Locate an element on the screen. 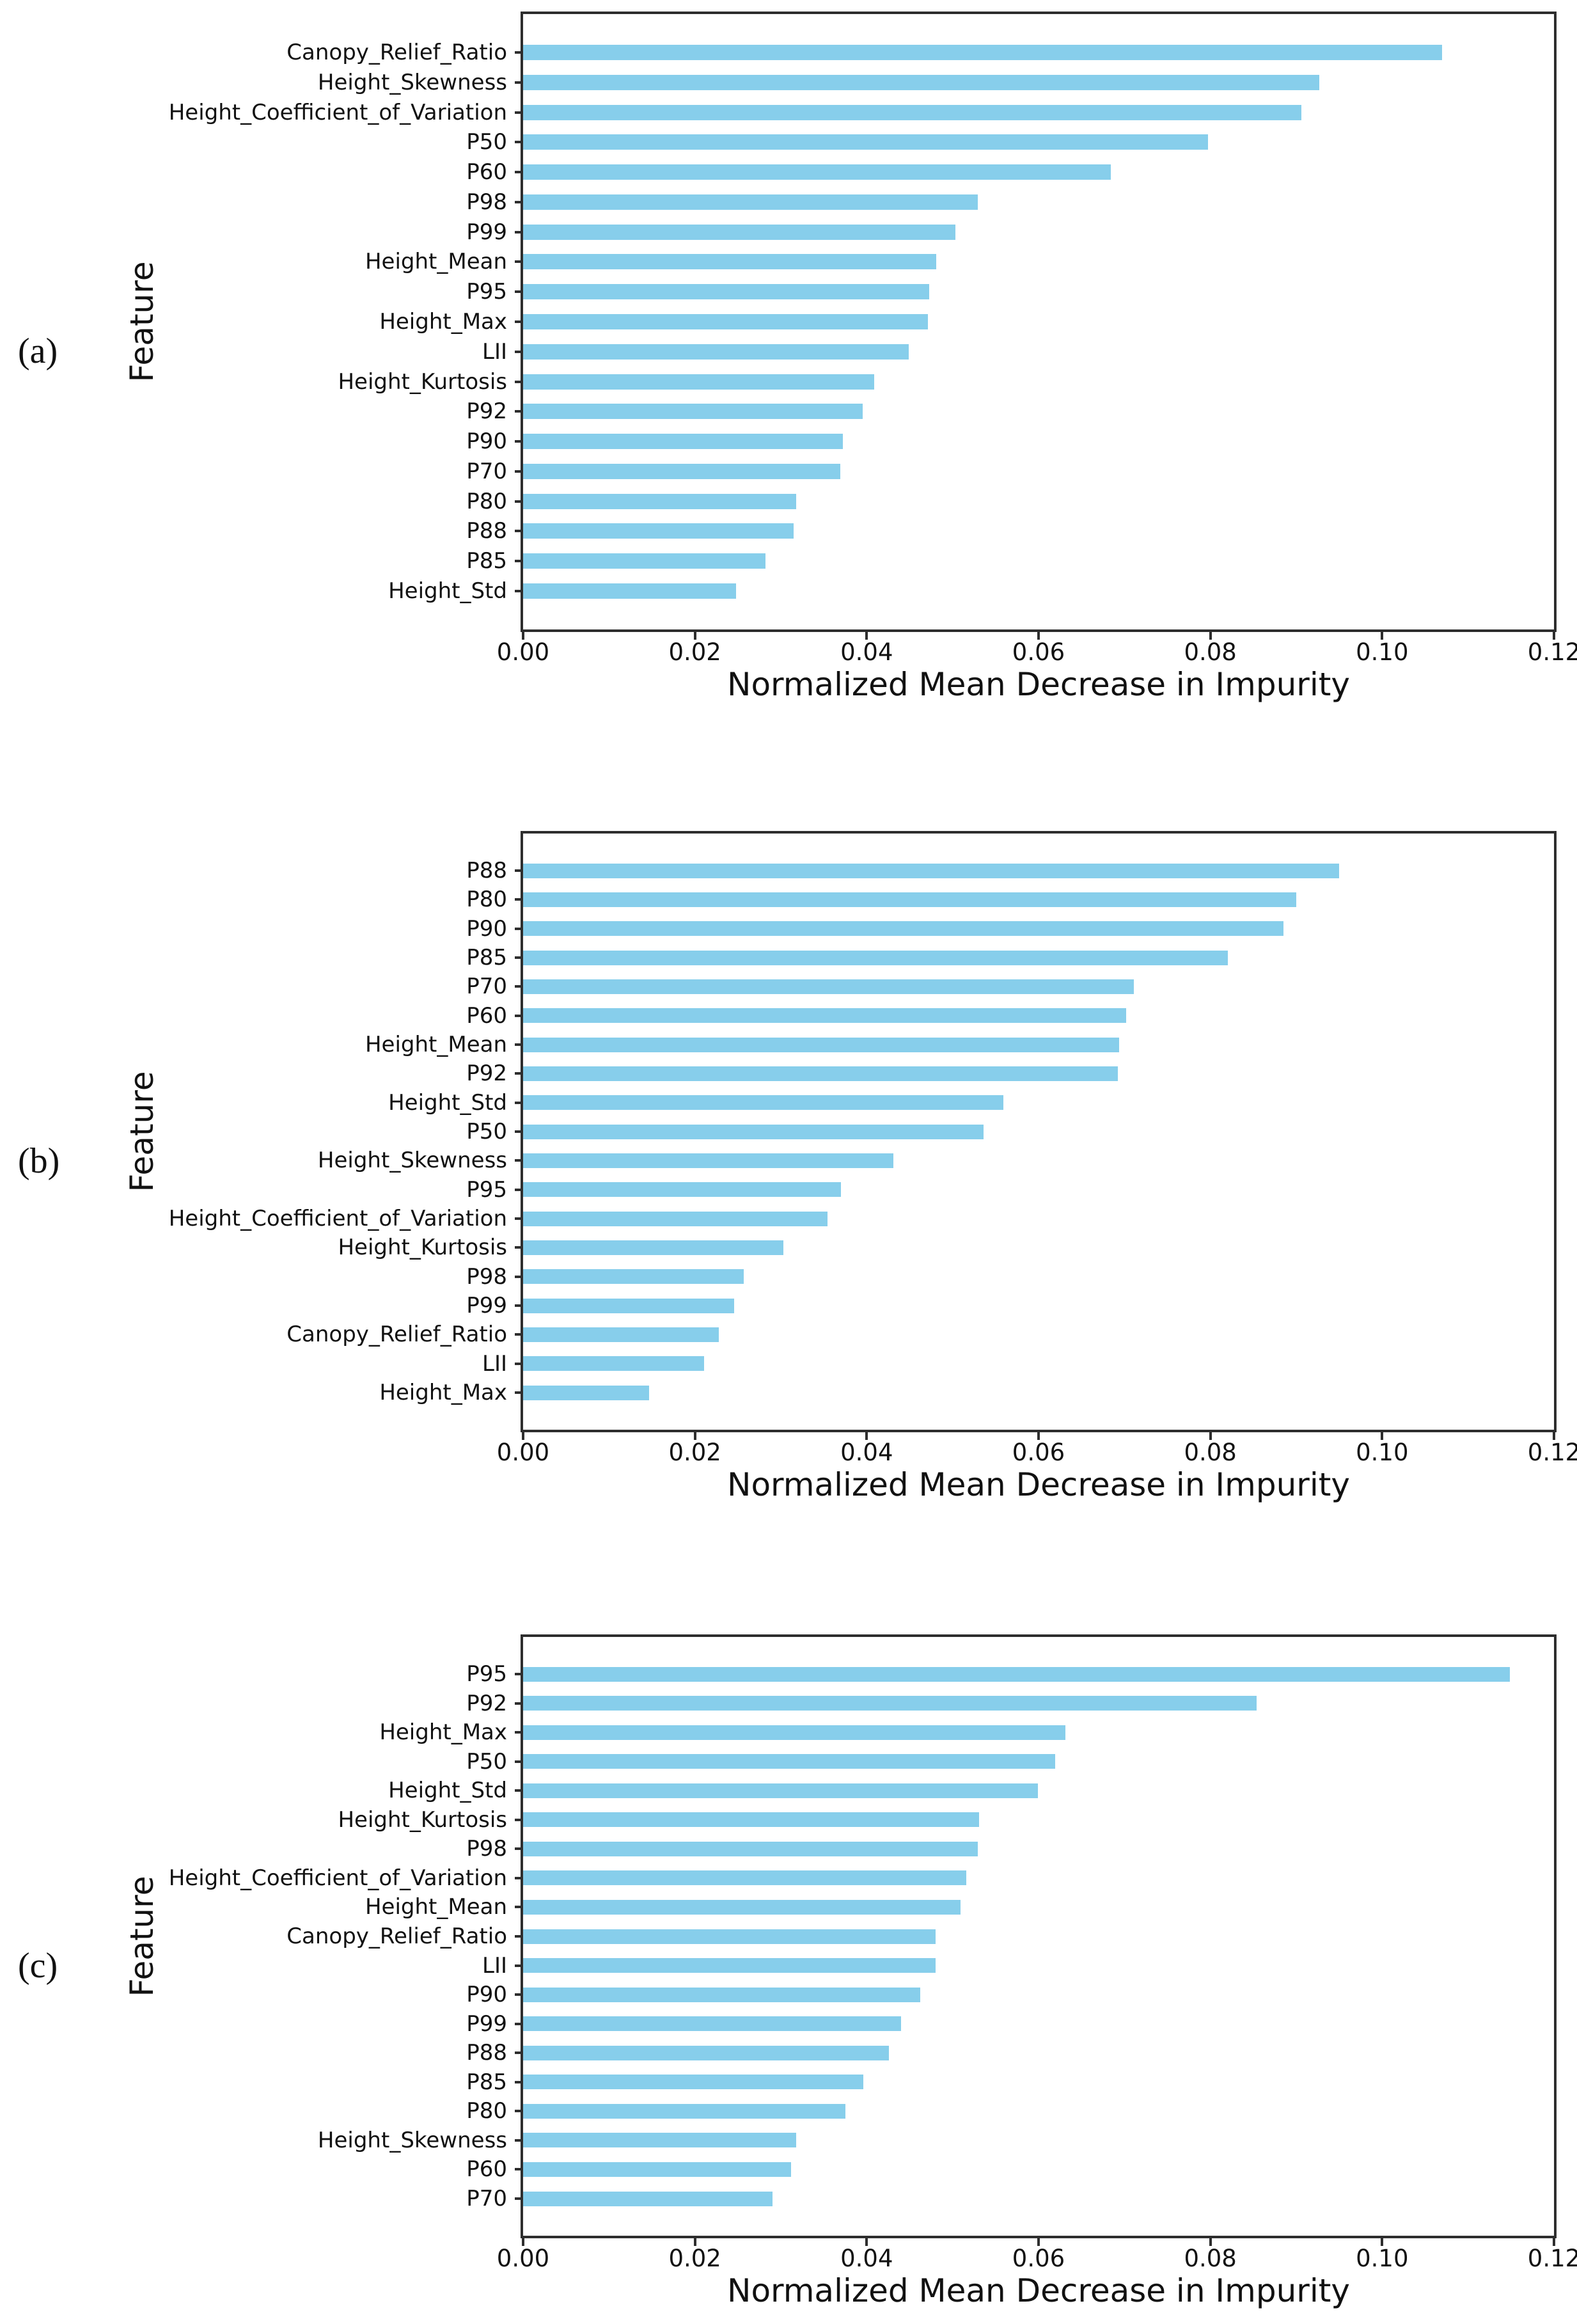 This screenshot has height=2324, width=1577. y-tick-label-P60: P60 is located at coordinates (486, 2169).